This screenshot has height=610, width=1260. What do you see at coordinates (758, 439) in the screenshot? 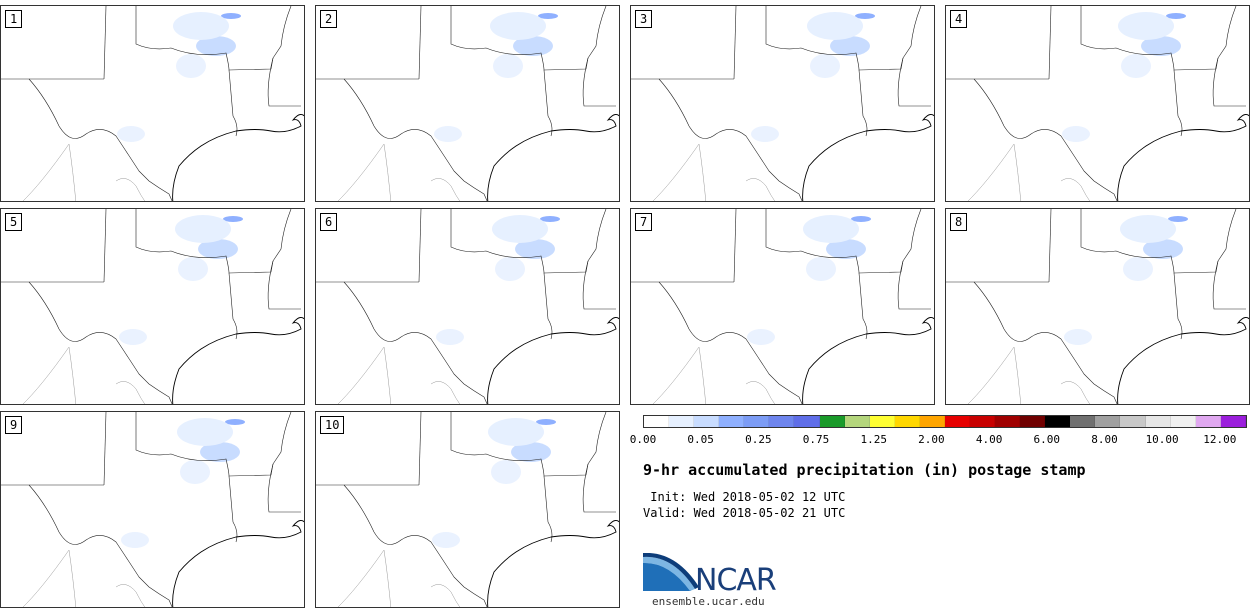
I see `colorbar-tick-label: 0.25` at bounding box center [758, 439].